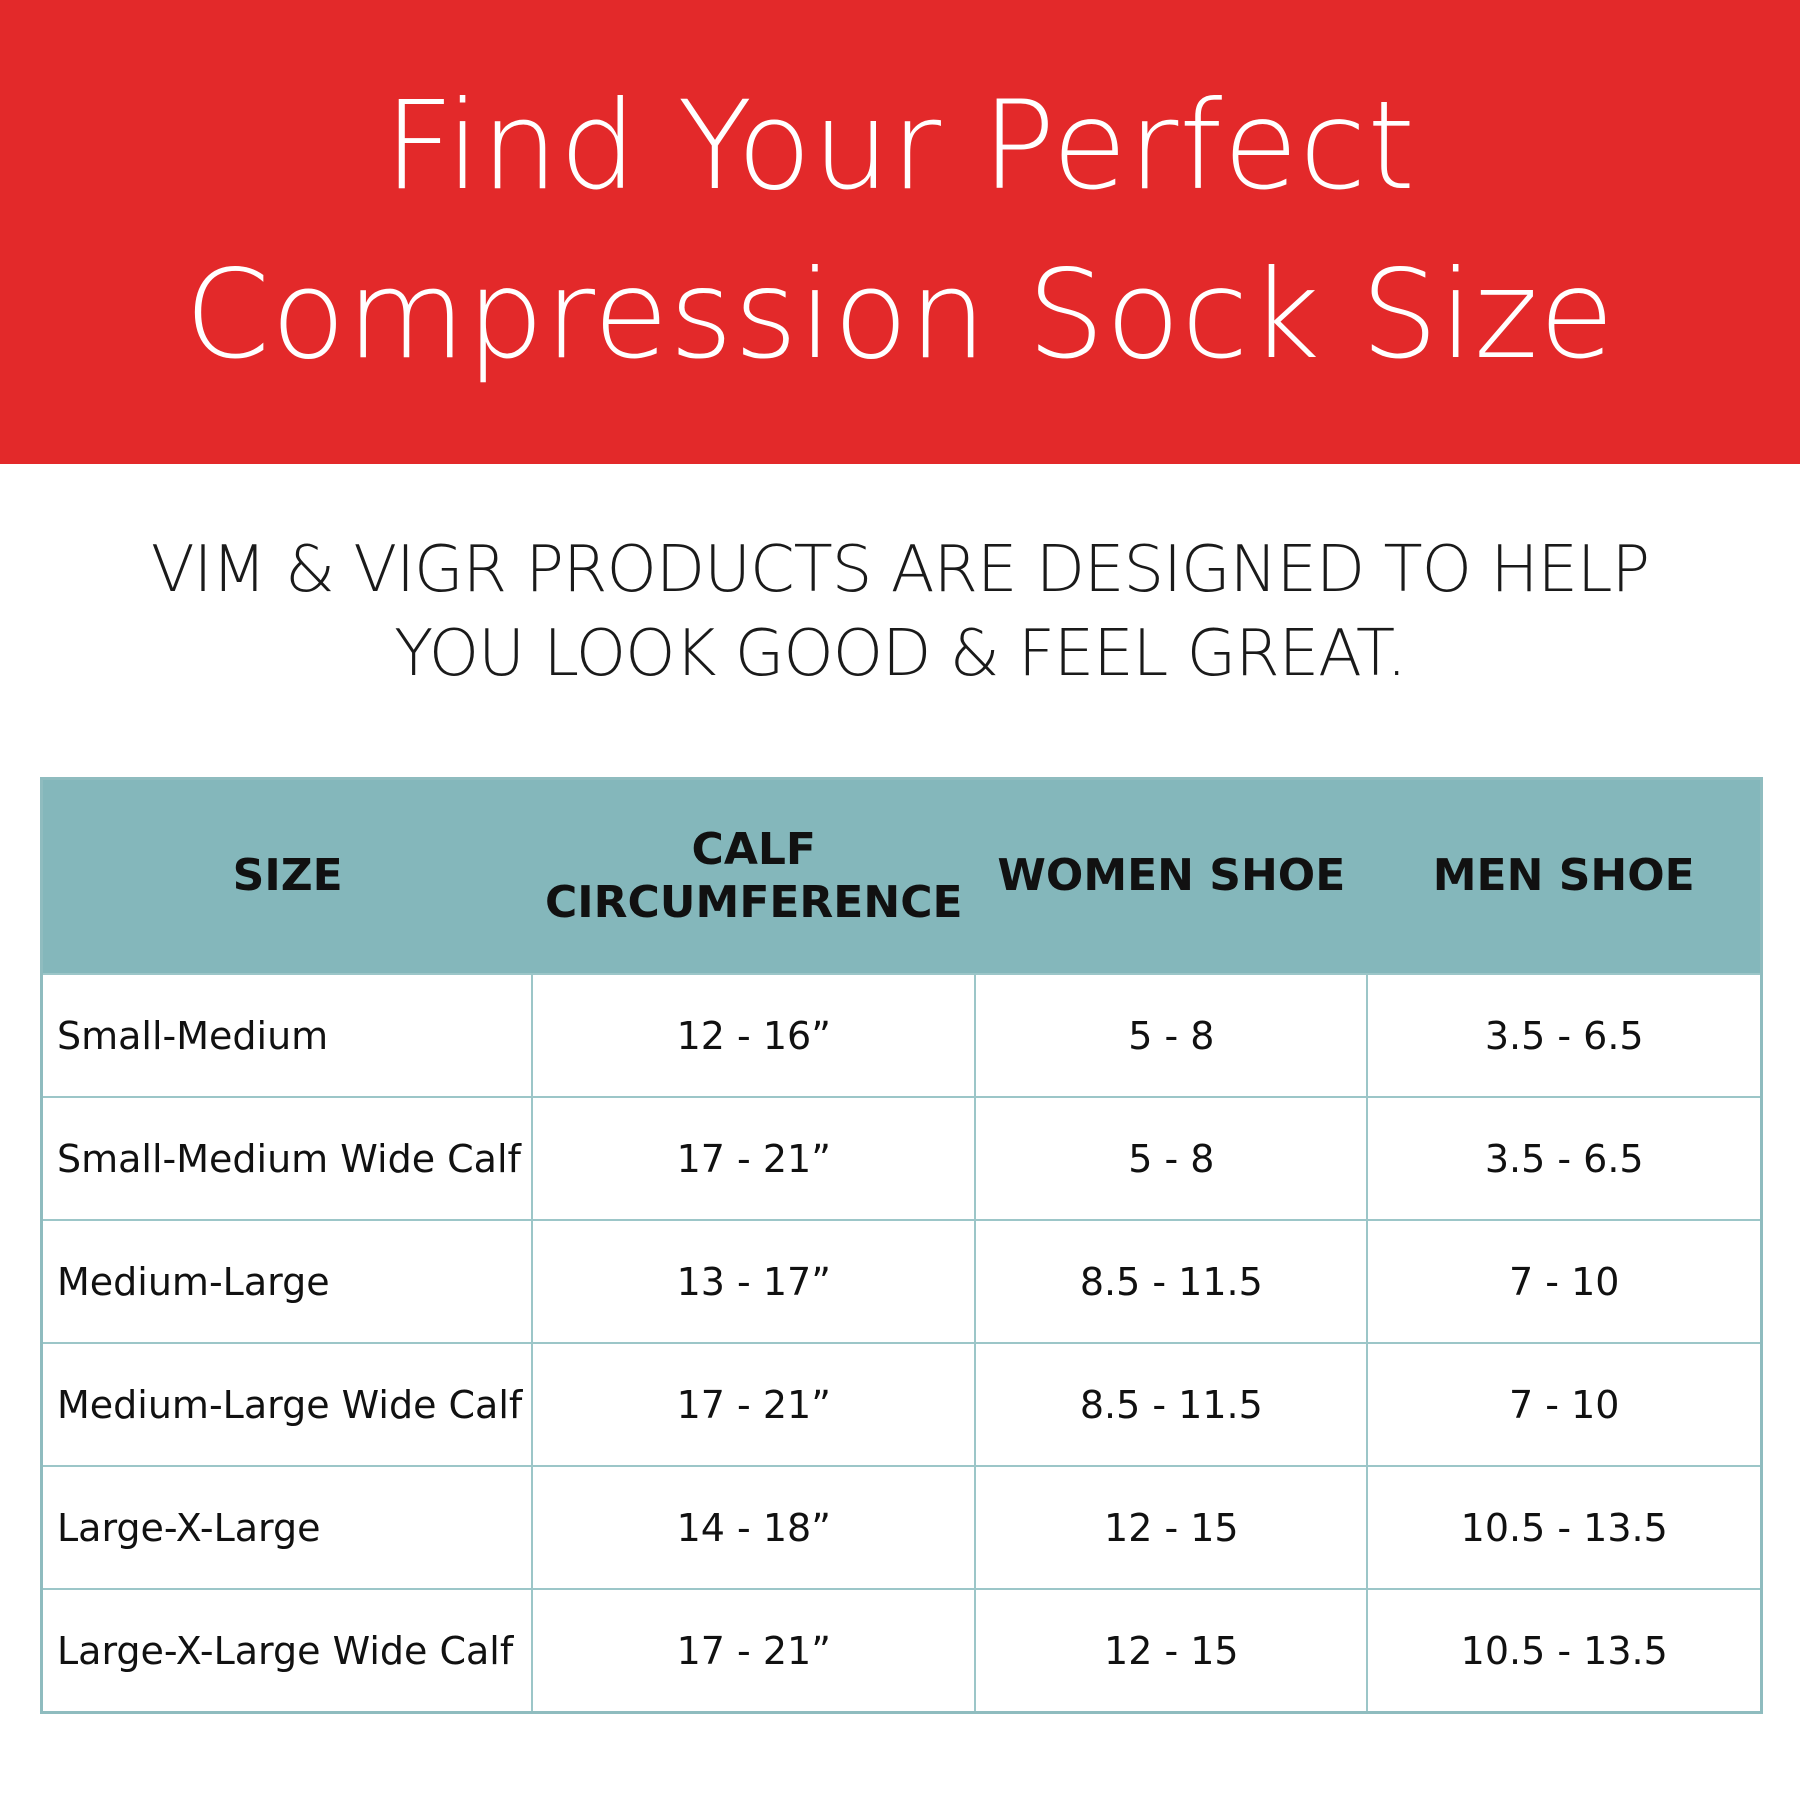 The height and width of the screenshot is (1800, 1800). What do you see at coordinates (754, 1281) in the screenshot?
I see `calf-cell: 13 - 17”` at bounding box center [754, 1281].